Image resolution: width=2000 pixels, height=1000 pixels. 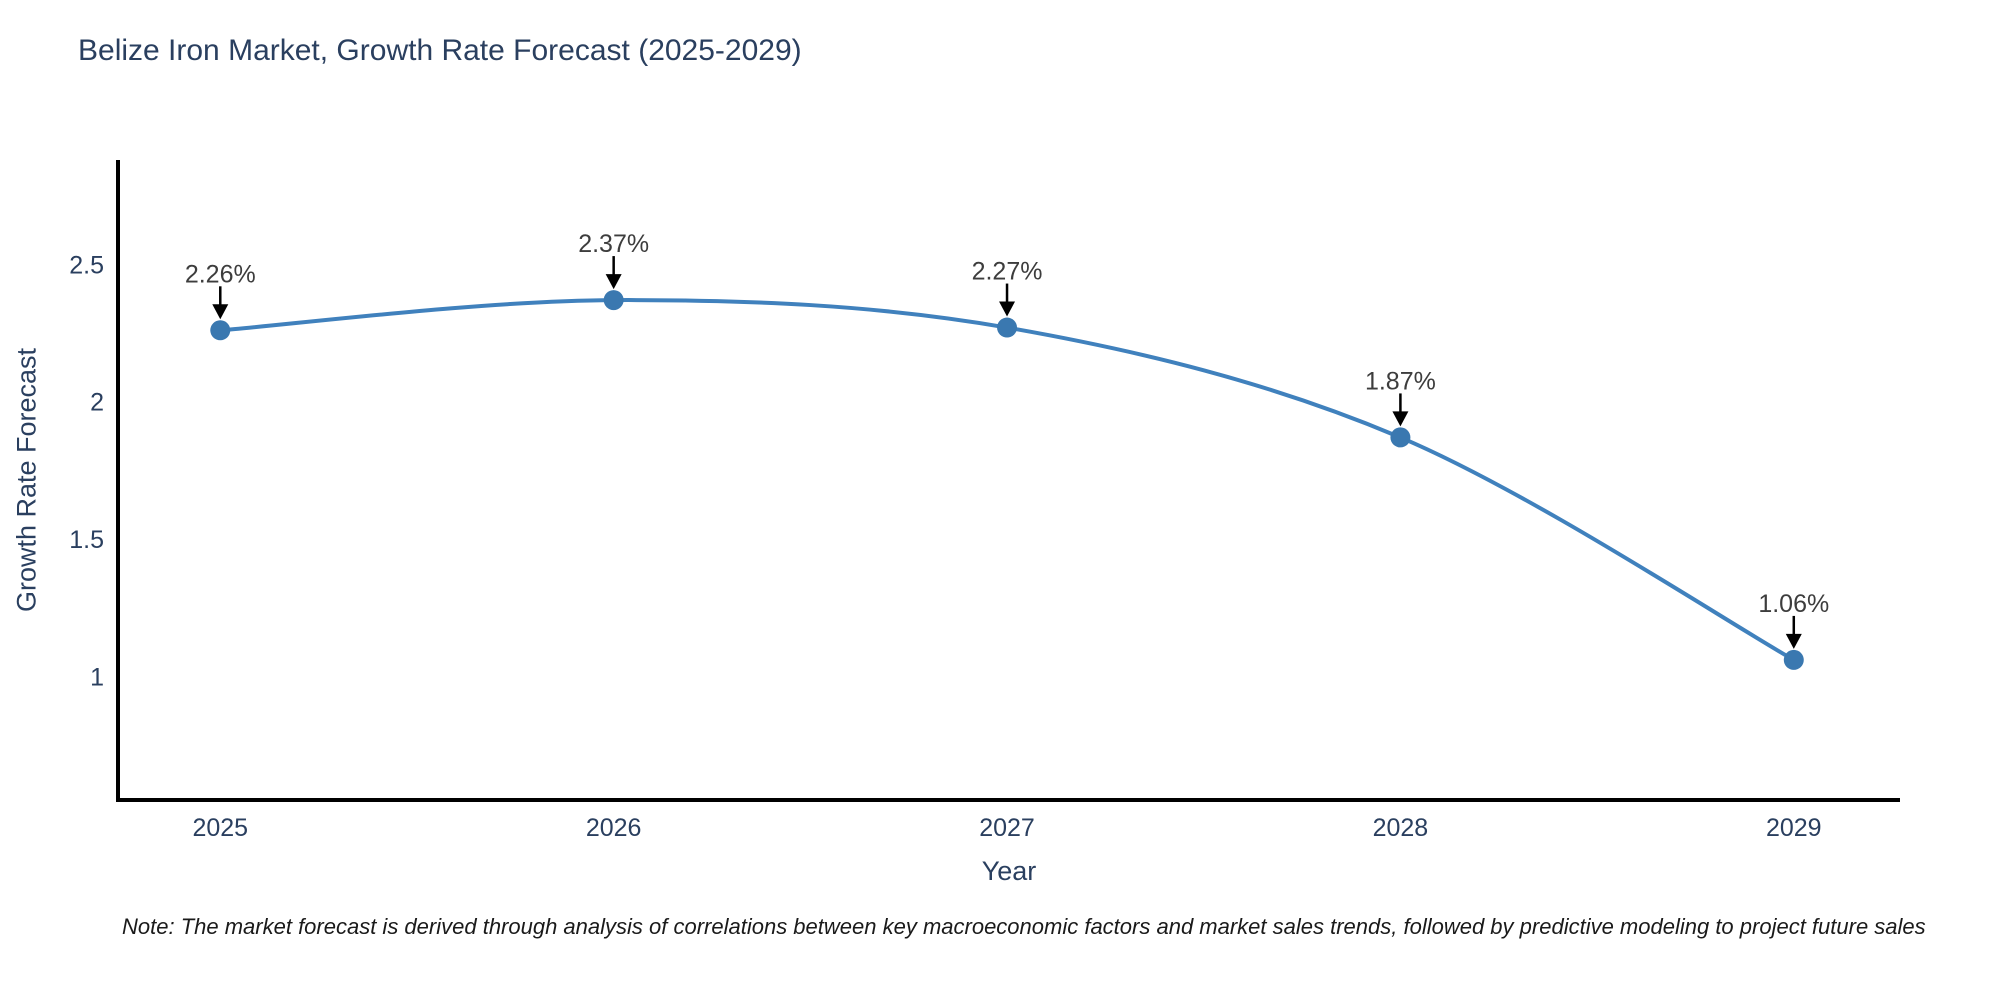 I want to click on point-annotation-label: 2.37%, so click(x=613, y=244).